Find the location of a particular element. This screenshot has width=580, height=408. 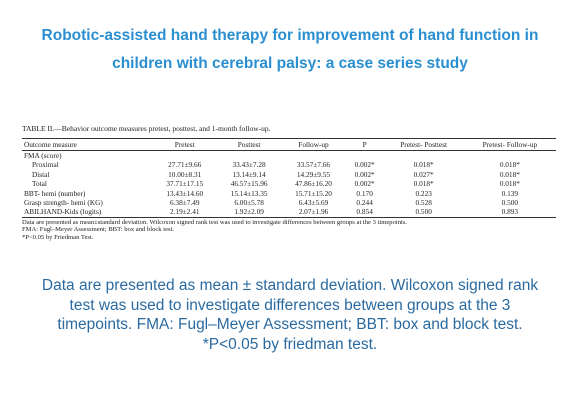

cell: 15.71±15.20 is located at coordinates (313, 193).